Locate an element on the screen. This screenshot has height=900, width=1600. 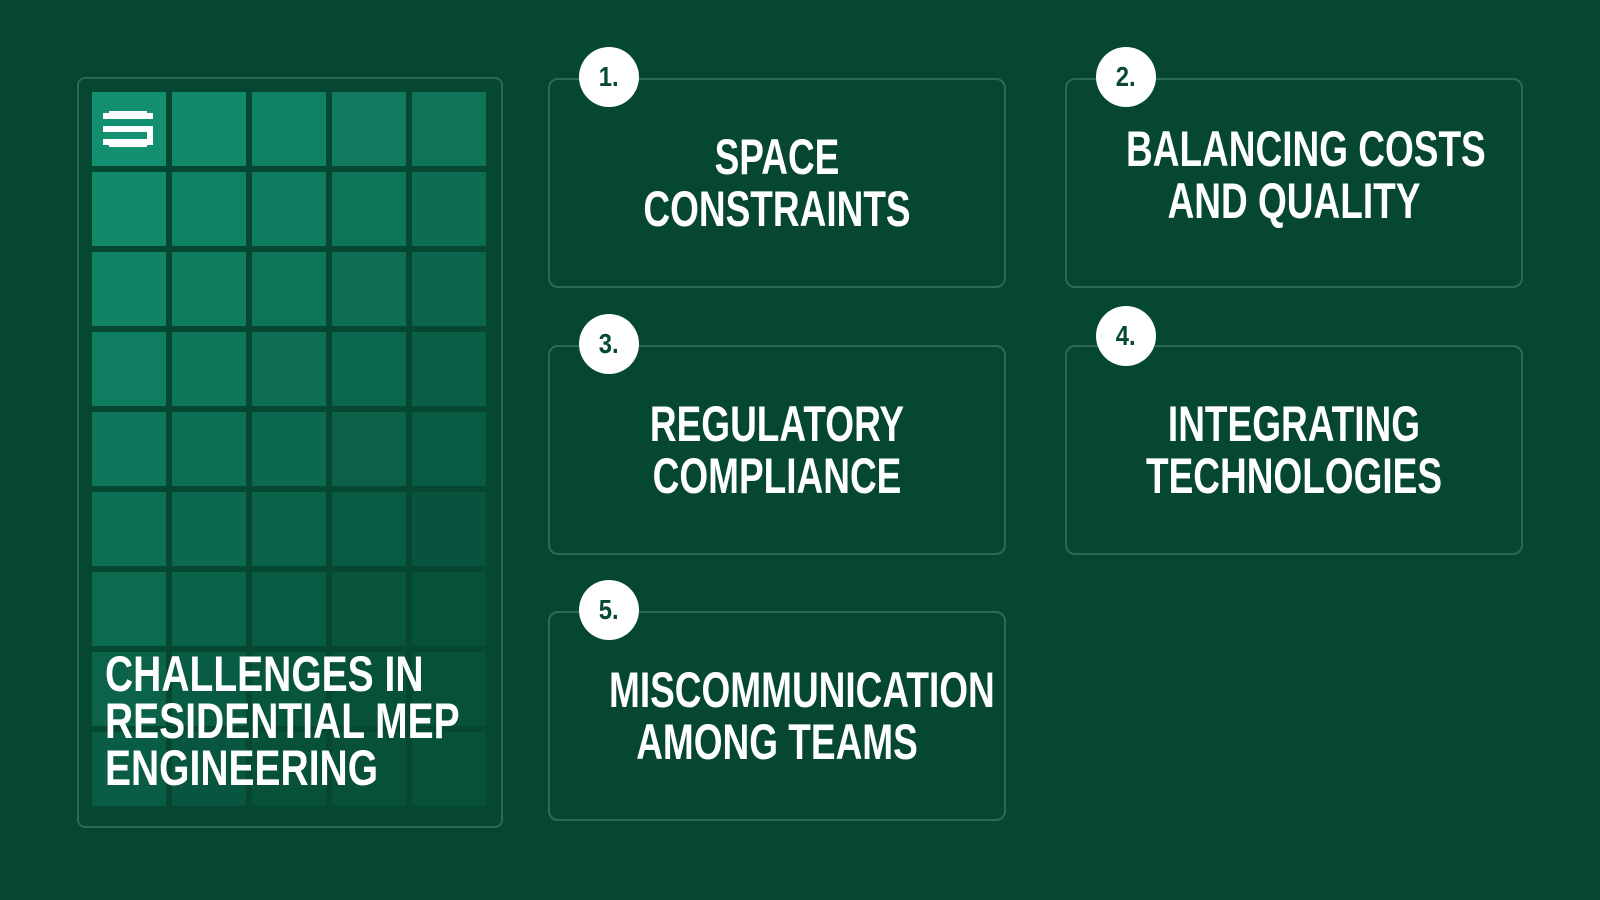
title-line: RESIDENTIAL MEP is located at coordinates (282, 721).